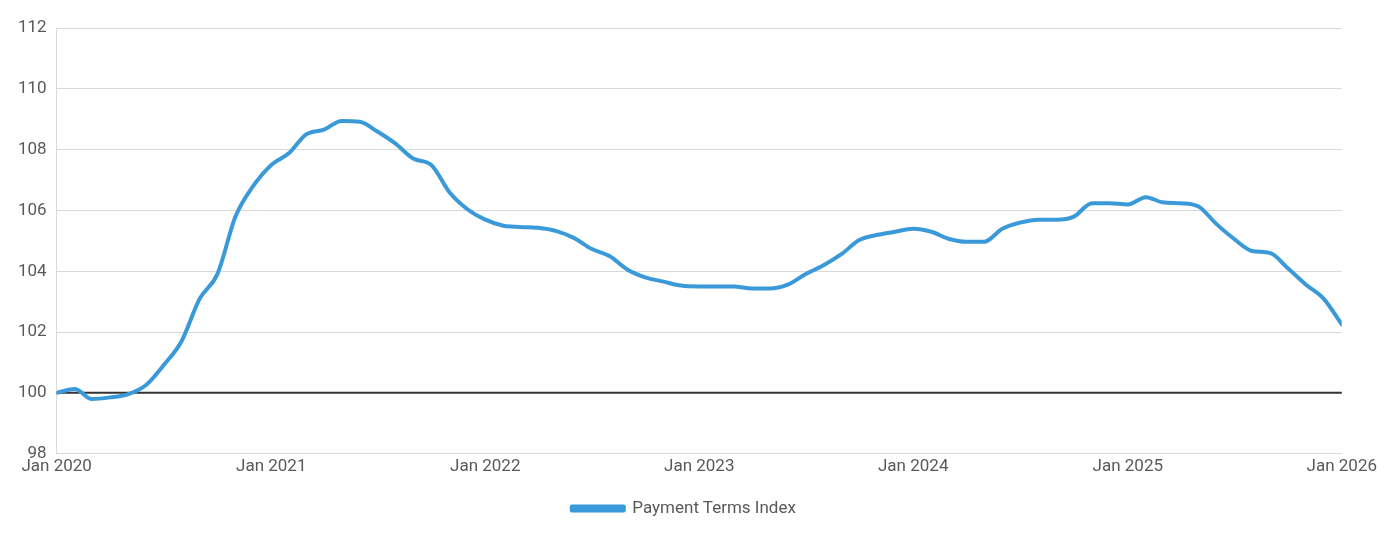 The width and height of the screenshot is (1388, 535). Describe the element at coordinates (32, 147) in the screenshot. I see `y-tick-label: 108` at that location.